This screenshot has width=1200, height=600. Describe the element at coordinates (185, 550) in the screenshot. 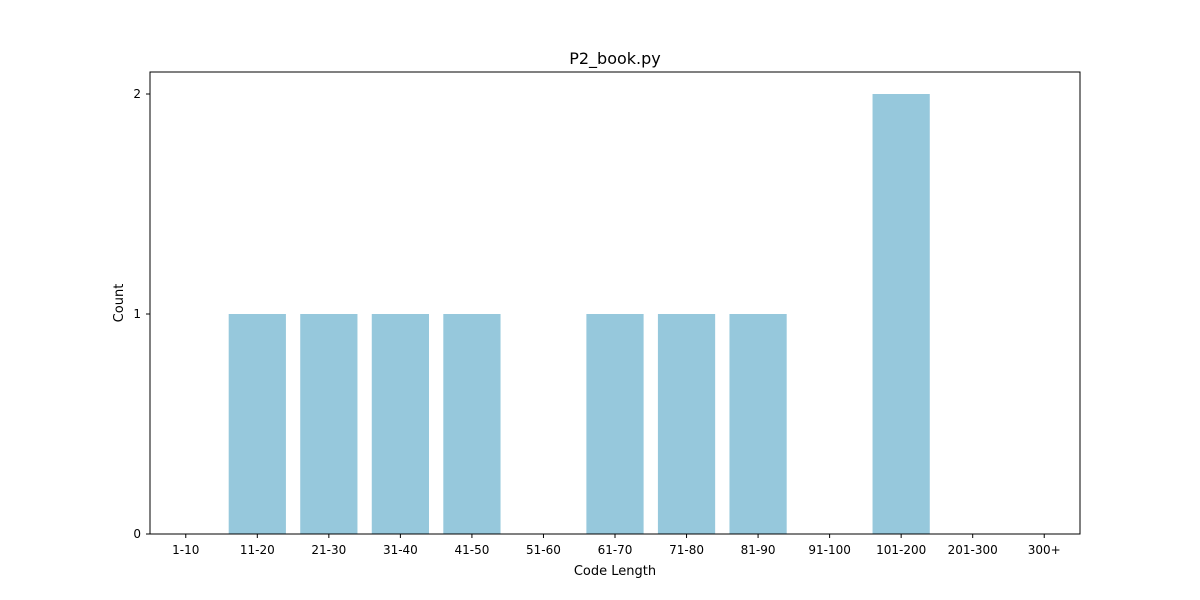

I see `x-tick-label: 1-10` at that location.